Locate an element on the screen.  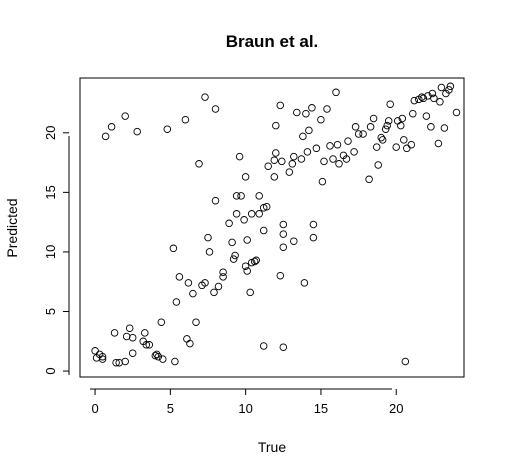
y-tick-label: 10 is located at coordinates (50, 252).